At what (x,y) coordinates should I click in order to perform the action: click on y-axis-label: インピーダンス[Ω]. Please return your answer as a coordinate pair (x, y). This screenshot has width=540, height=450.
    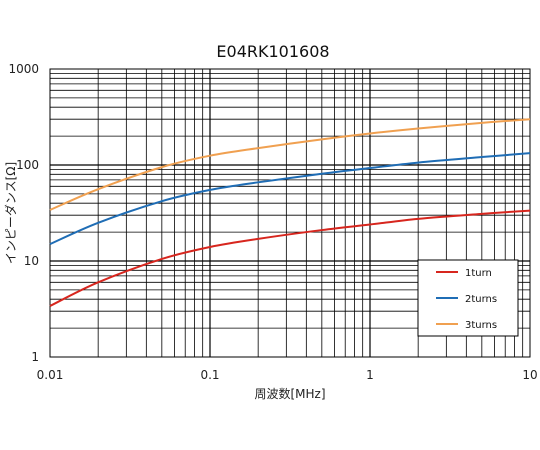
    Looking at the image, I should click on (10, 213).